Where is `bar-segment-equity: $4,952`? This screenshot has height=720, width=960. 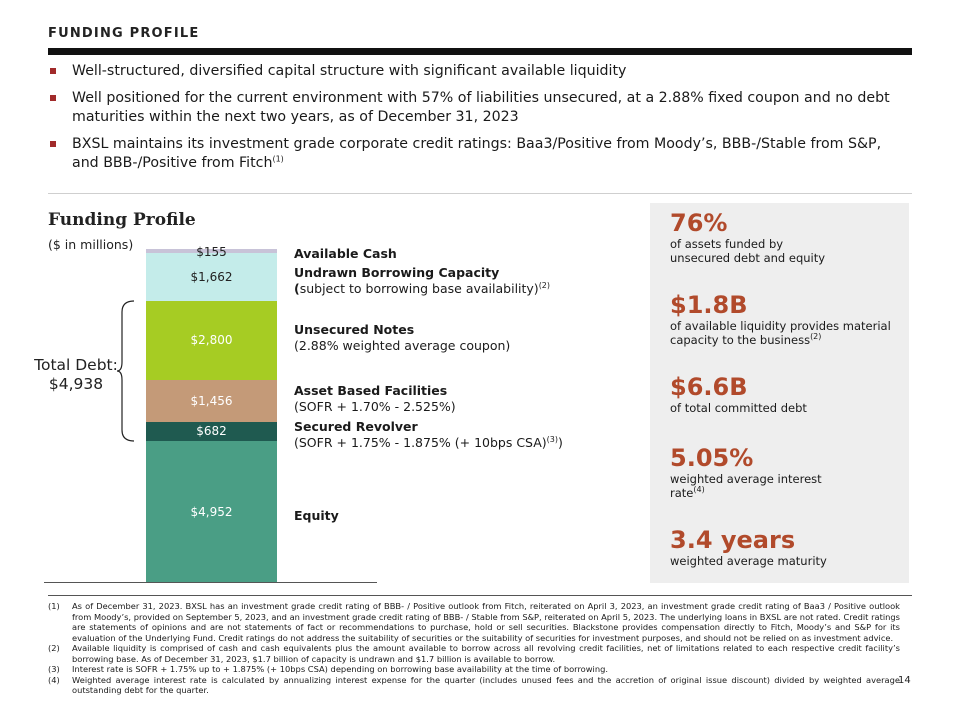
bar-segment-equity: $4,952 is located at coordinates (211, 511).